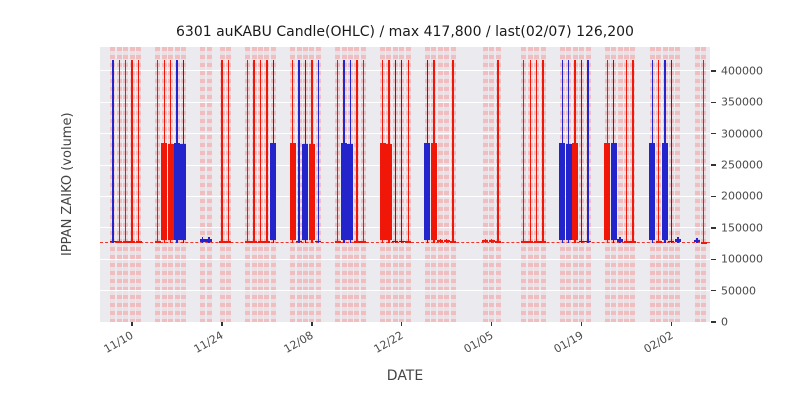 The image size is (800, 400). What do you see at coordinates (269, 342) in the screenshot?
I see `x-tick-label: 12/08` at bounding box center [269, 342].